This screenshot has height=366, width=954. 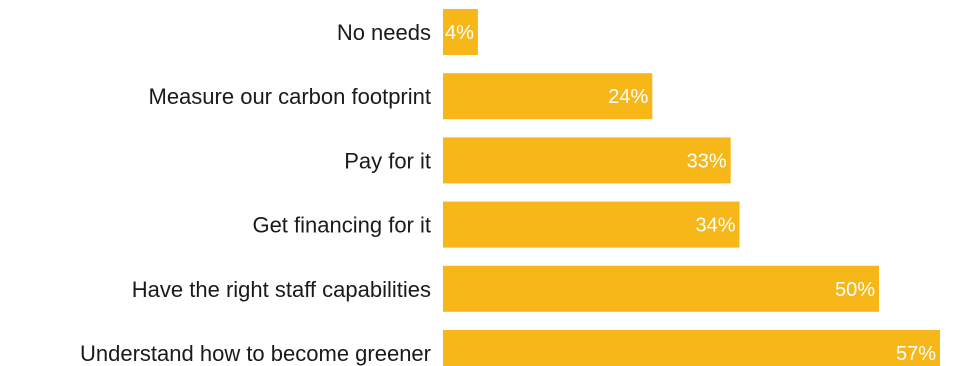 What do you see at coordinates (715, 226) in the screenshot?
I see `value-label-3: 34%` at bounding box center [715, 226].